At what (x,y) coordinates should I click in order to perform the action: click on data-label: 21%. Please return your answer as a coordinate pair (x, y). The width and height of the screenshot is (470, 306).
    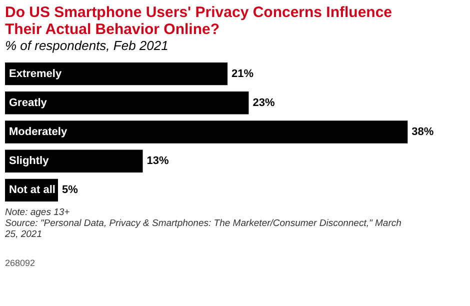
    Looking at the image, I should click on (243, 74).